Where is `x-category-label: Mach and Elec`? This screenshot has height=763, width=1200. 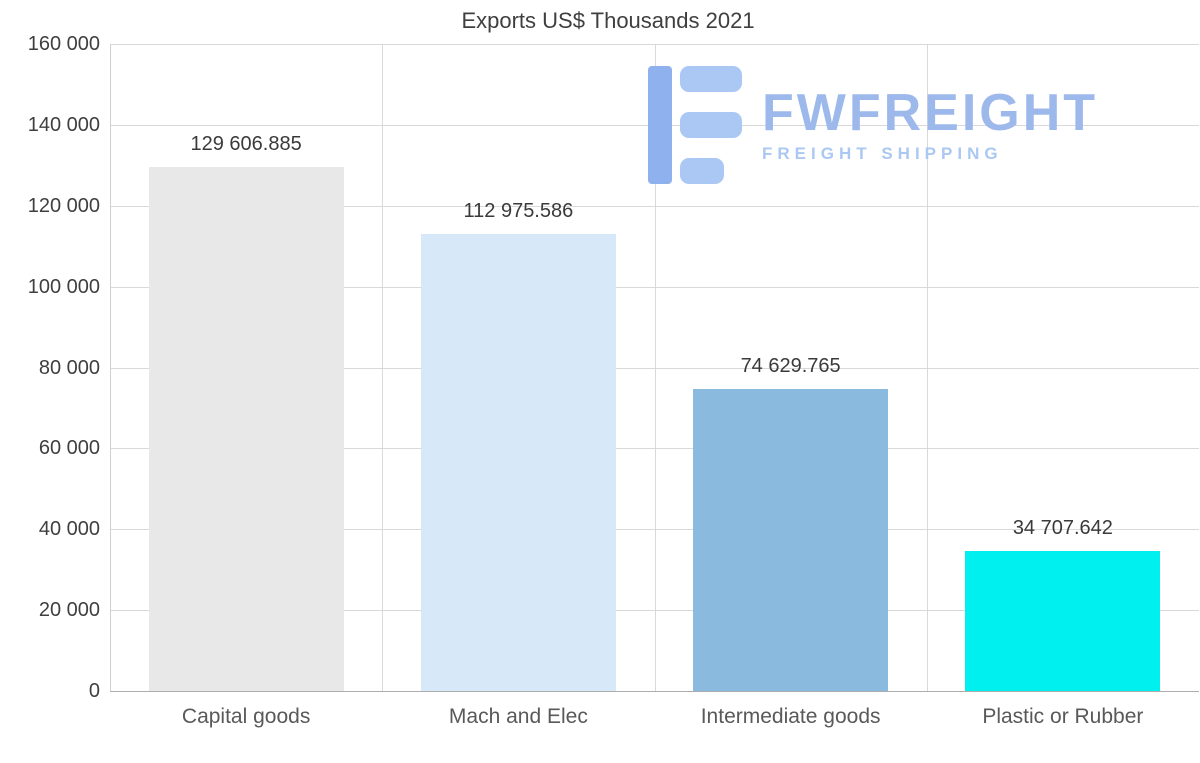
x-category-label: Mach and Elec is located at coordinates (518, 716).